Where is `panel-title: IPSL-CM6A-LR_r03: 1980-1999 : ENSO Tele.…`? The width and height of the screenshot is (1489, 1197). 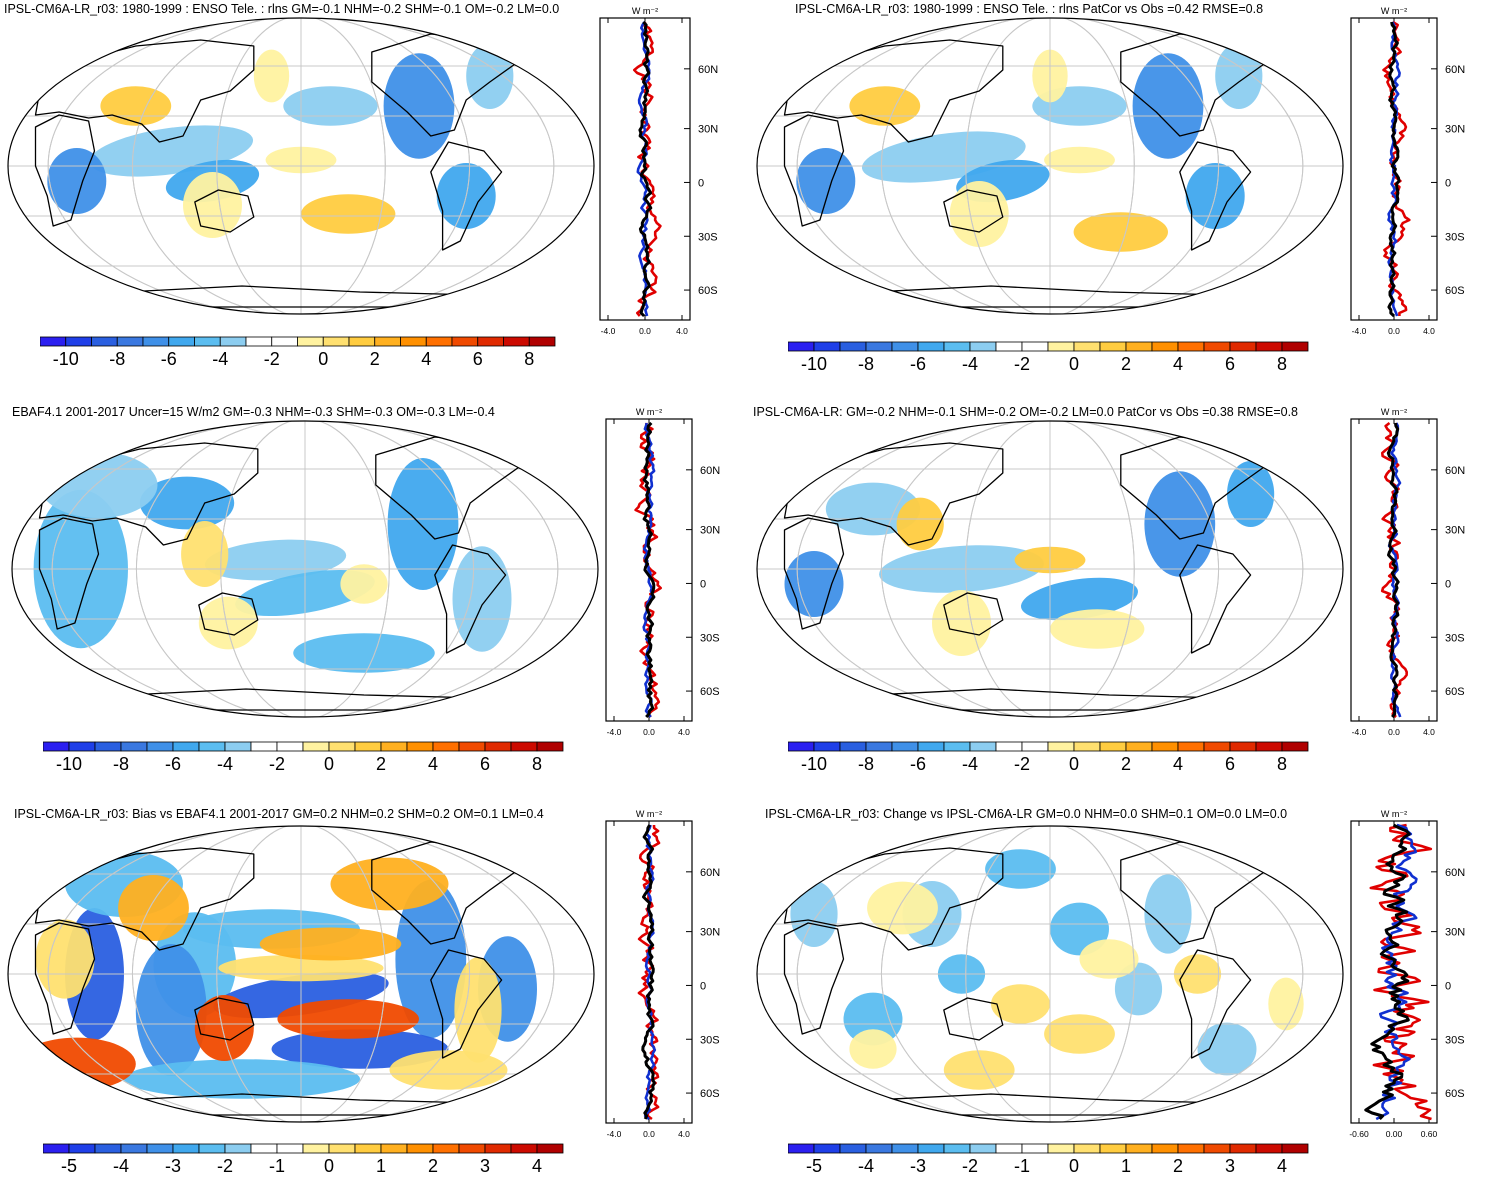
panel-title: IPSL-CM6A-LR_r03: 1980-1999 : ENSO Tele.… is located at coordinates (282, 9).